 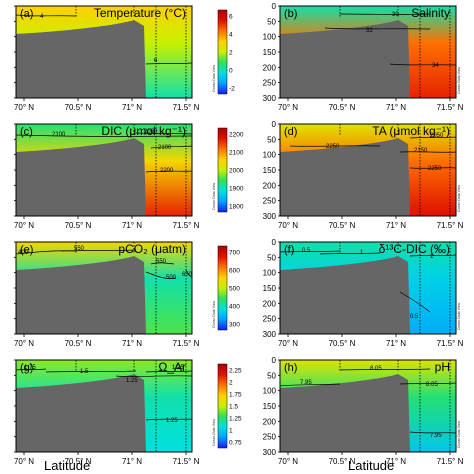 I want to click on contour-4: 1.25, so click(x=169, y=421).